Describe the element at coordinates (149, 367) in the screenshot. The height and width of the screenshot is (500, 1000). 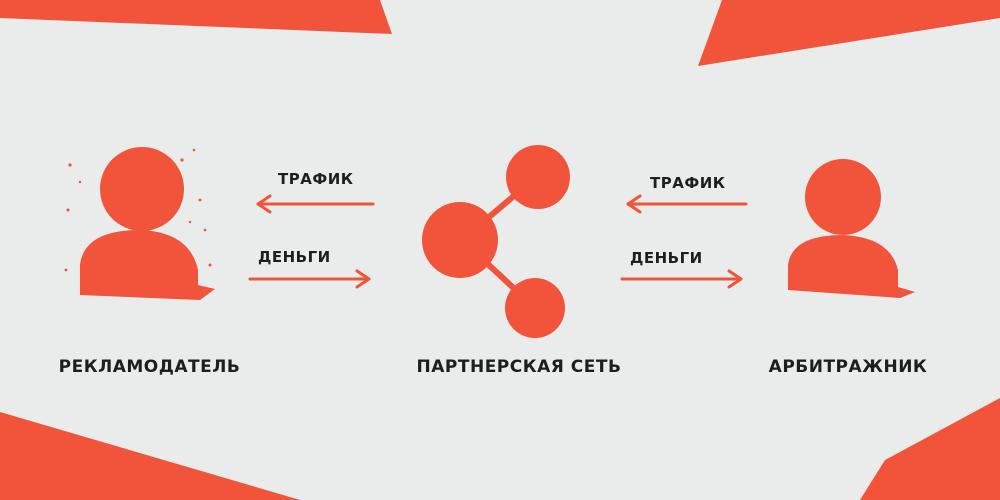
I see `advertiser-label: РЕКЛАМОДАТЕЛЬ` at that location.